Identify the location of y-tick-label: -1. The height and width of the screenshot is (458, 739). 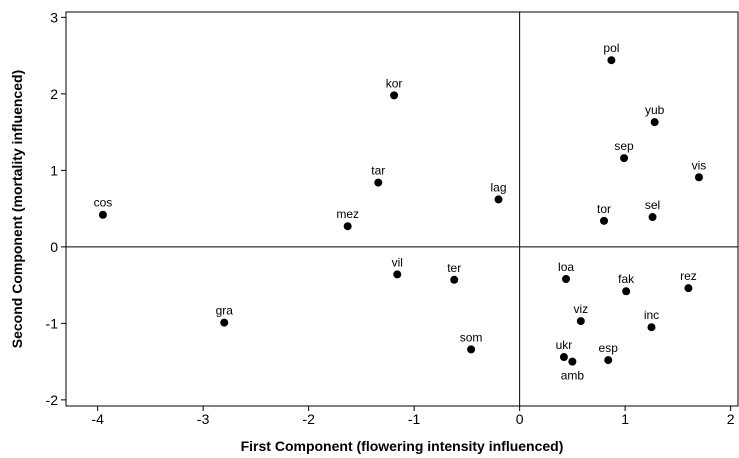
(52, 323).